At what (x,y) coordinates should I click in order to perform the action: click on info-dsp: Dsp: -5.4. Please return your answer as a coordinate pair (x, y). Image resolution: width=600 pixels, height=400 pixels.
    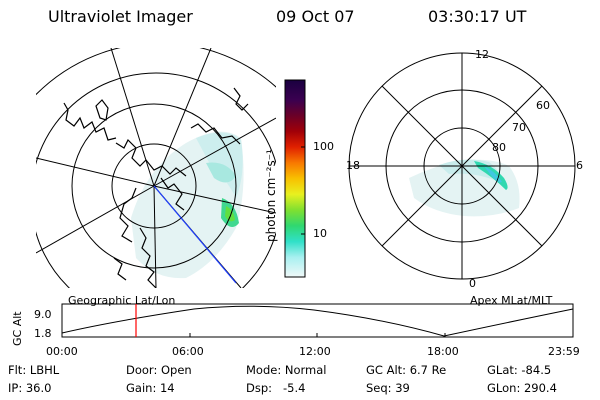
    Looking at the image, I should click on (276, 388).